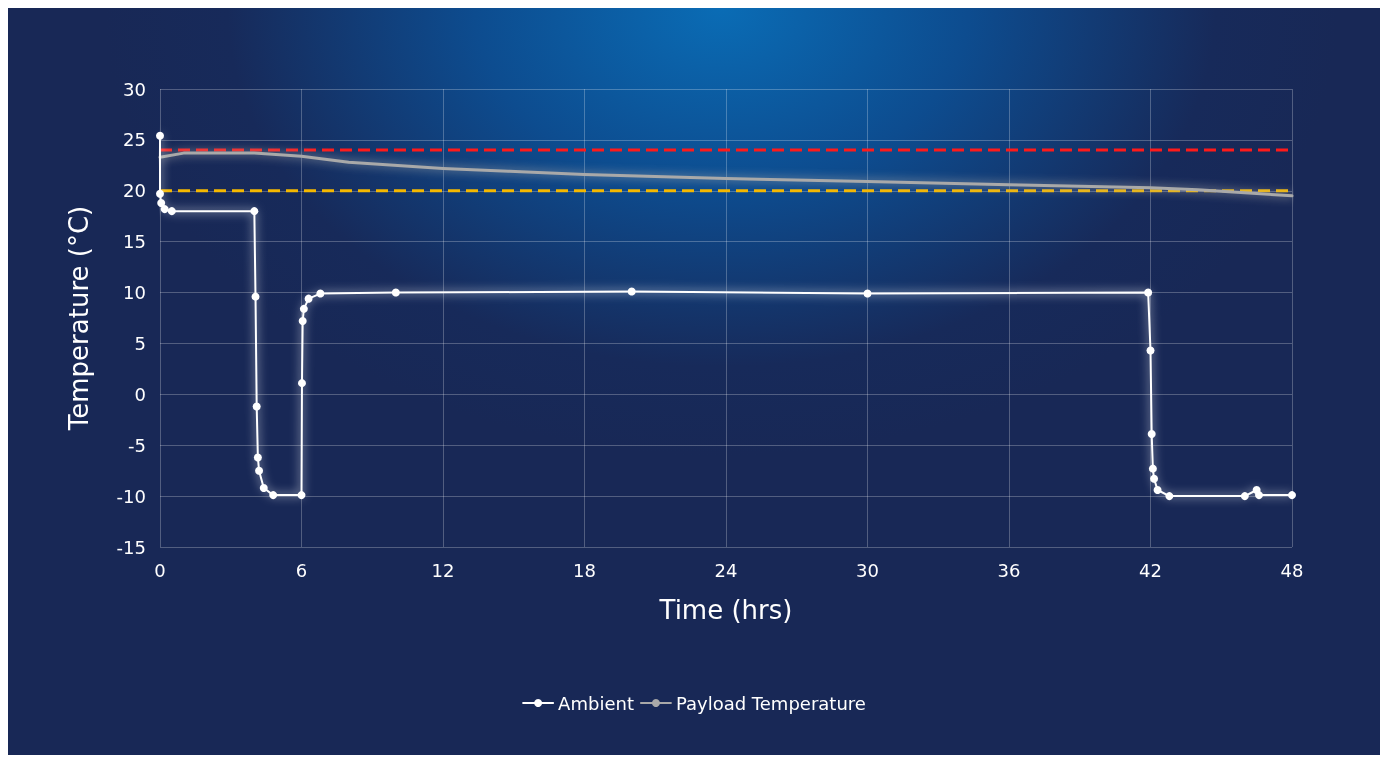 The image size is (1388, 763). I want to click on x-tick-label: 30, so click(867, 570).